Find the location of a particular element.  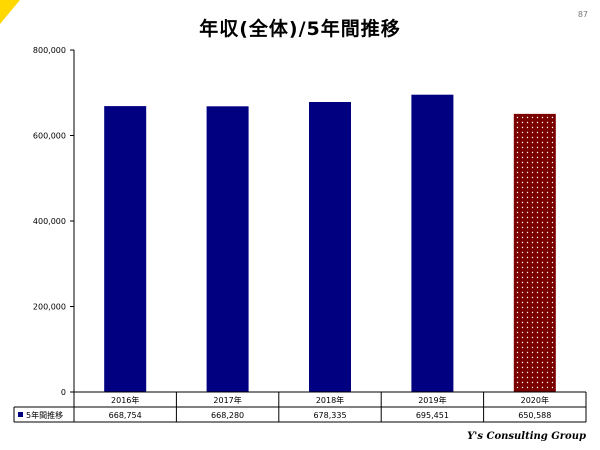

legend-key-swatch is located at coordinates (20, 414).